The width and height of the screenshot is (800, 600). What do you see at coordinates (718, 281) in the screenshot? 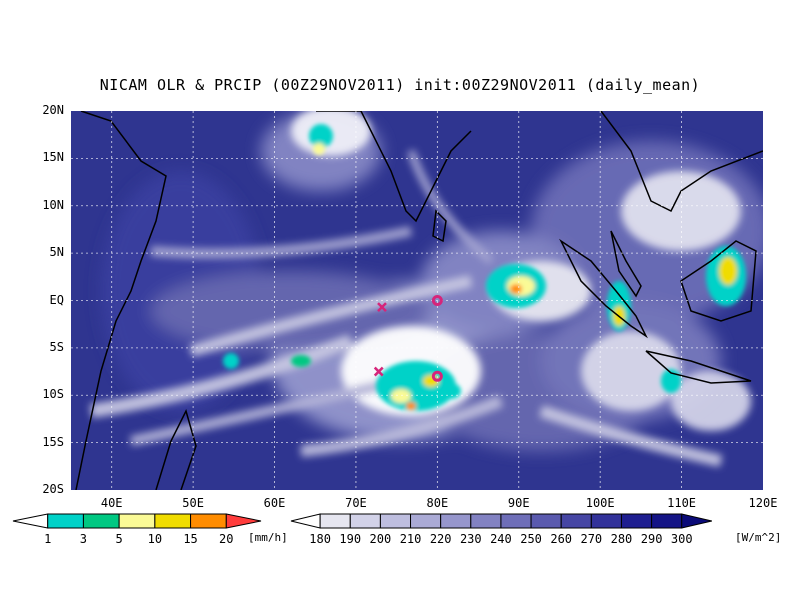
I see `borneo-coast` at bounding box center [718, 281].